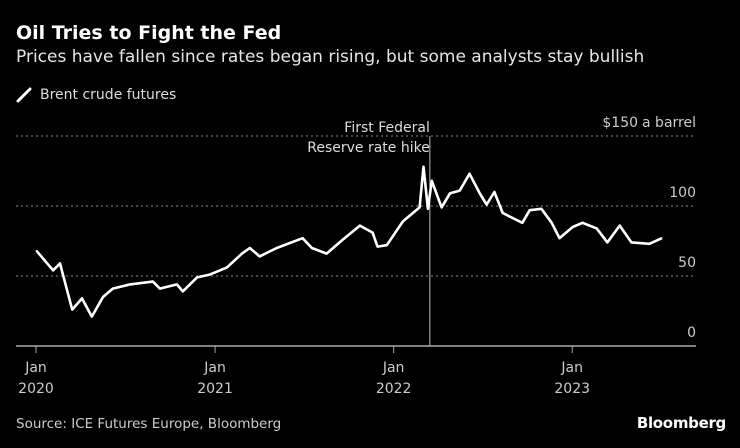 This screenshot has height=448, width=740. I want to click on x-tick-year: 2021, so click(215, 389).